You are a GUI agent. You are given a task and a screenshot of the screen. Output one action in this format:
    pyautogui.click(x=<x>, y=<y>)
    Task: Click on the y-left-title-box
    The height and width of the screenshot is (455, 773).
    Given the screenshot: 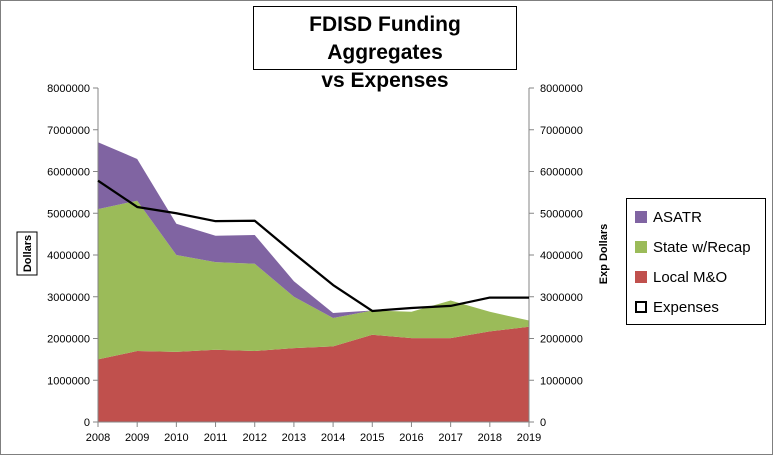 What is the action you would take?
    pyautogui.click(x=27, y=253)
    